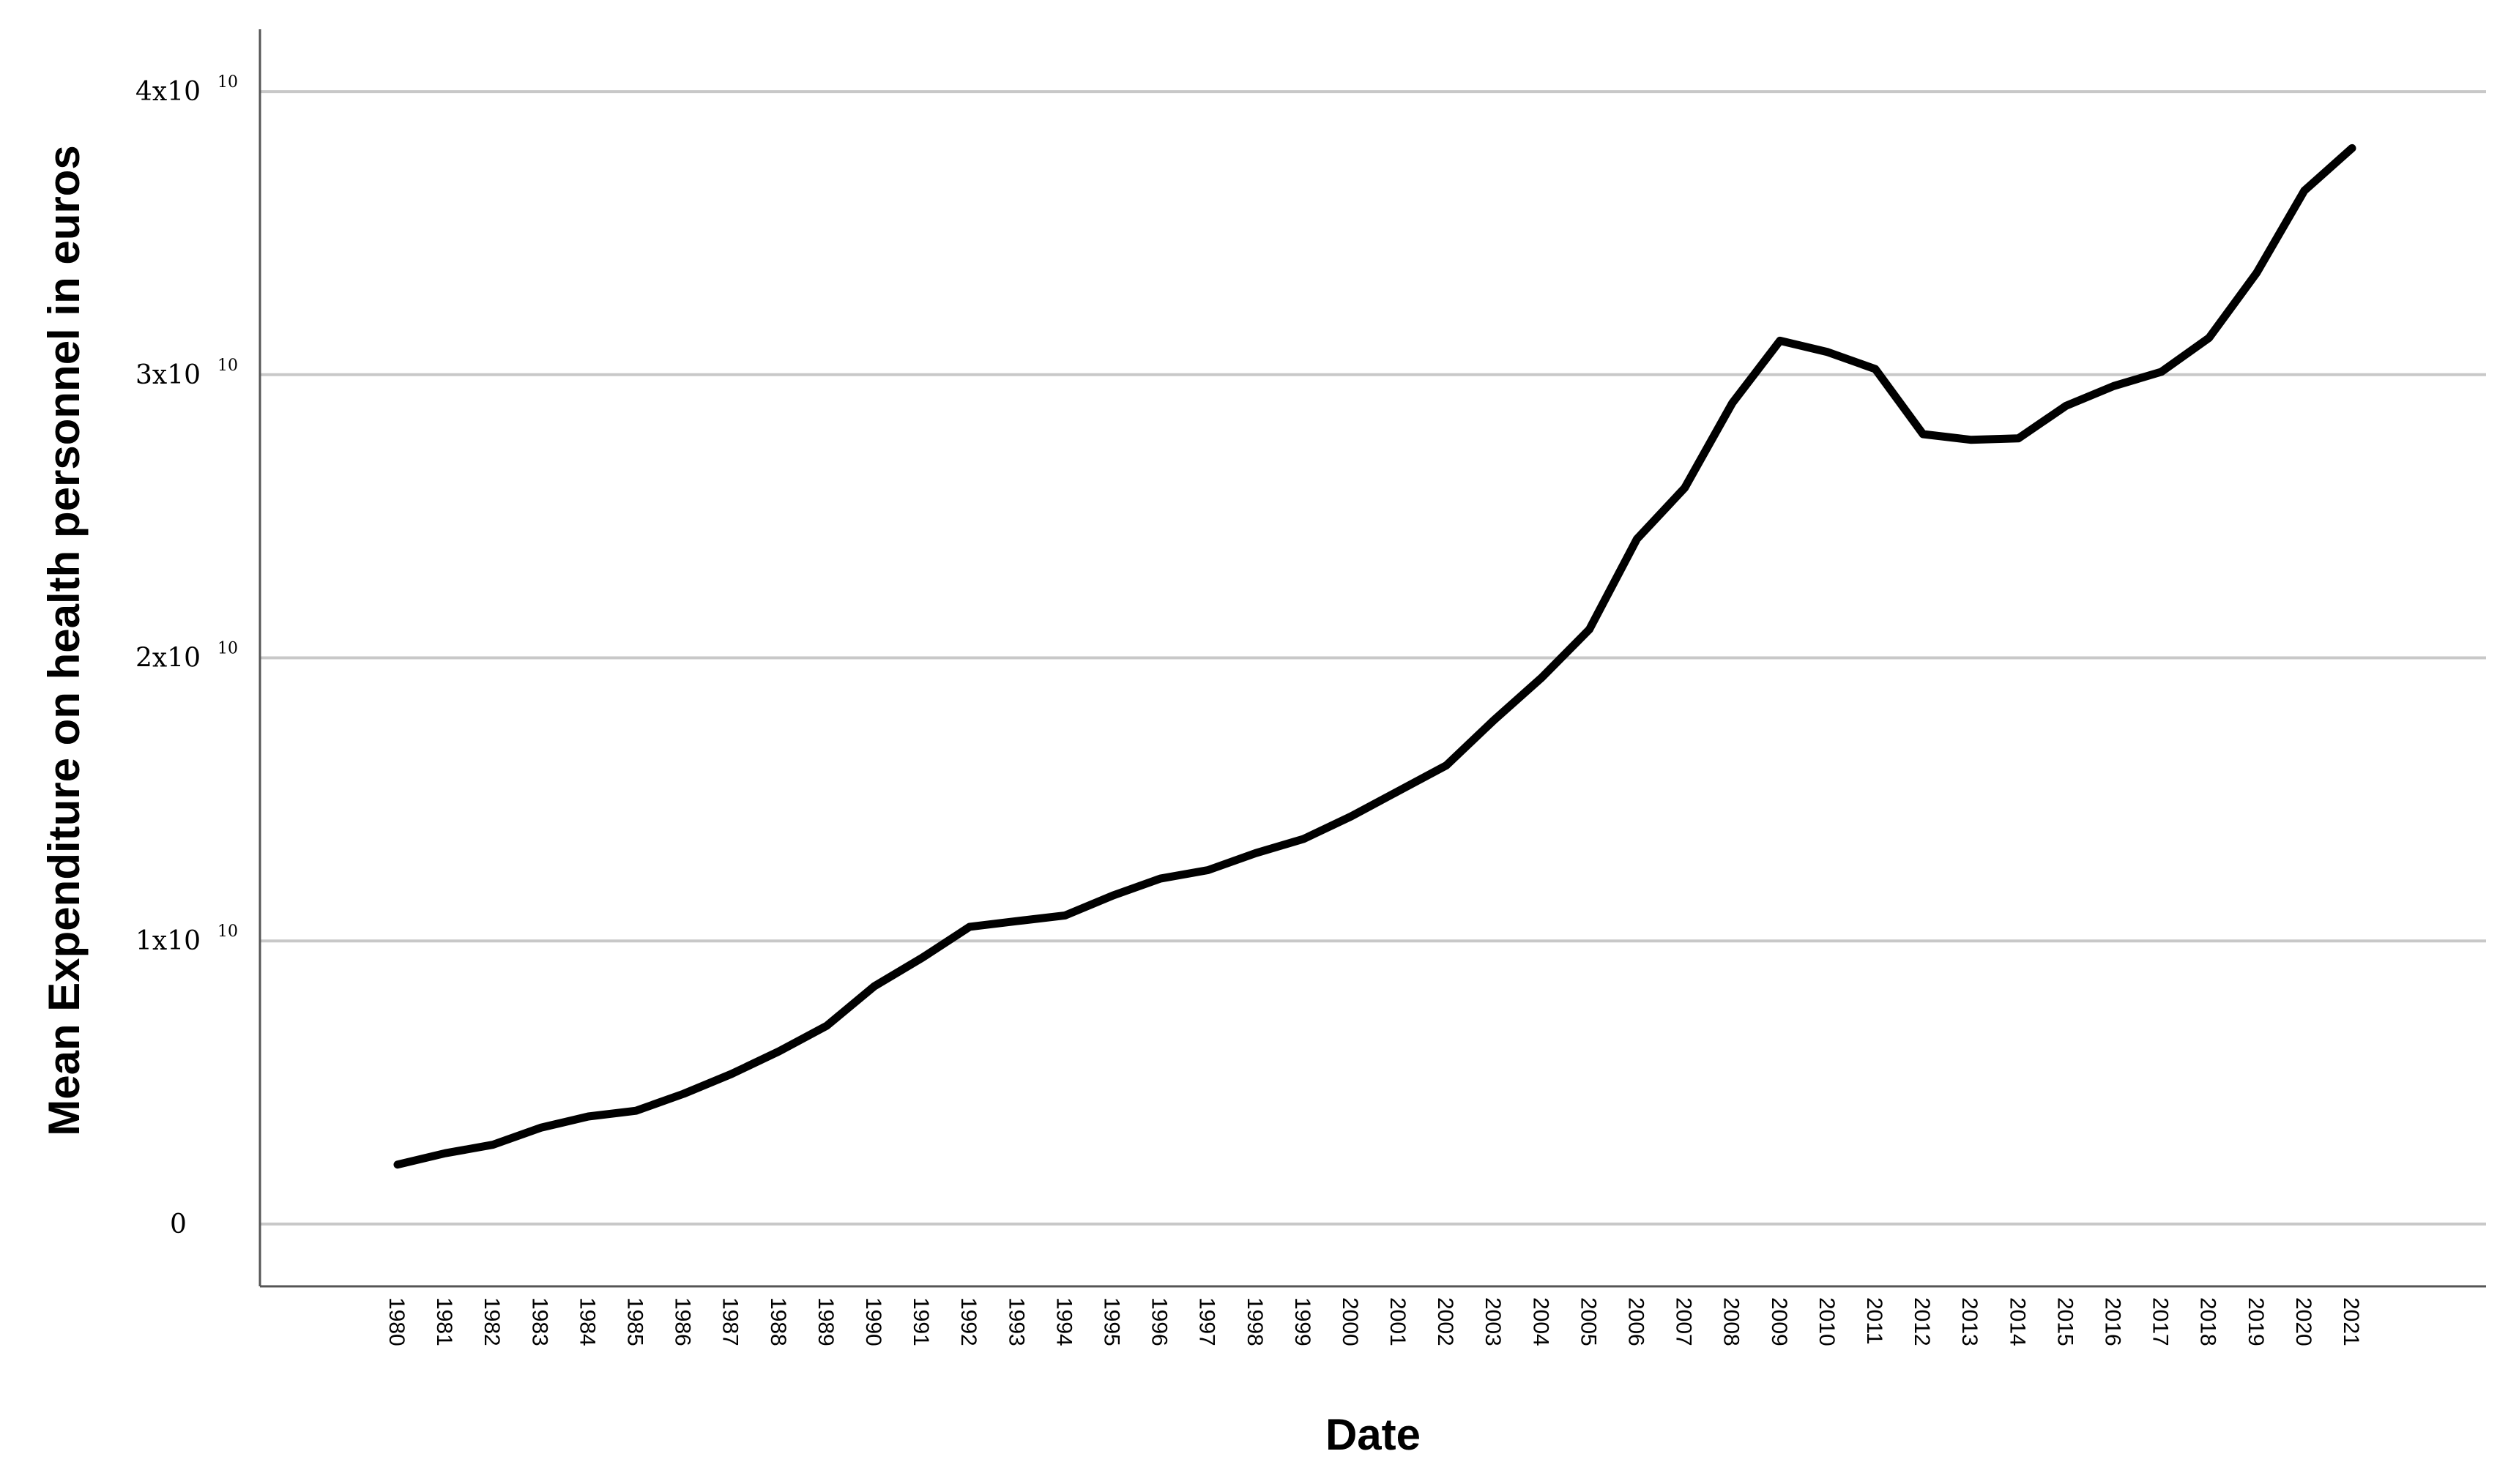  What do you see at coordinates (778, 1321) in the screenshot?
I see `x-tick-label: 1988` at bounding box center [778, 1321].